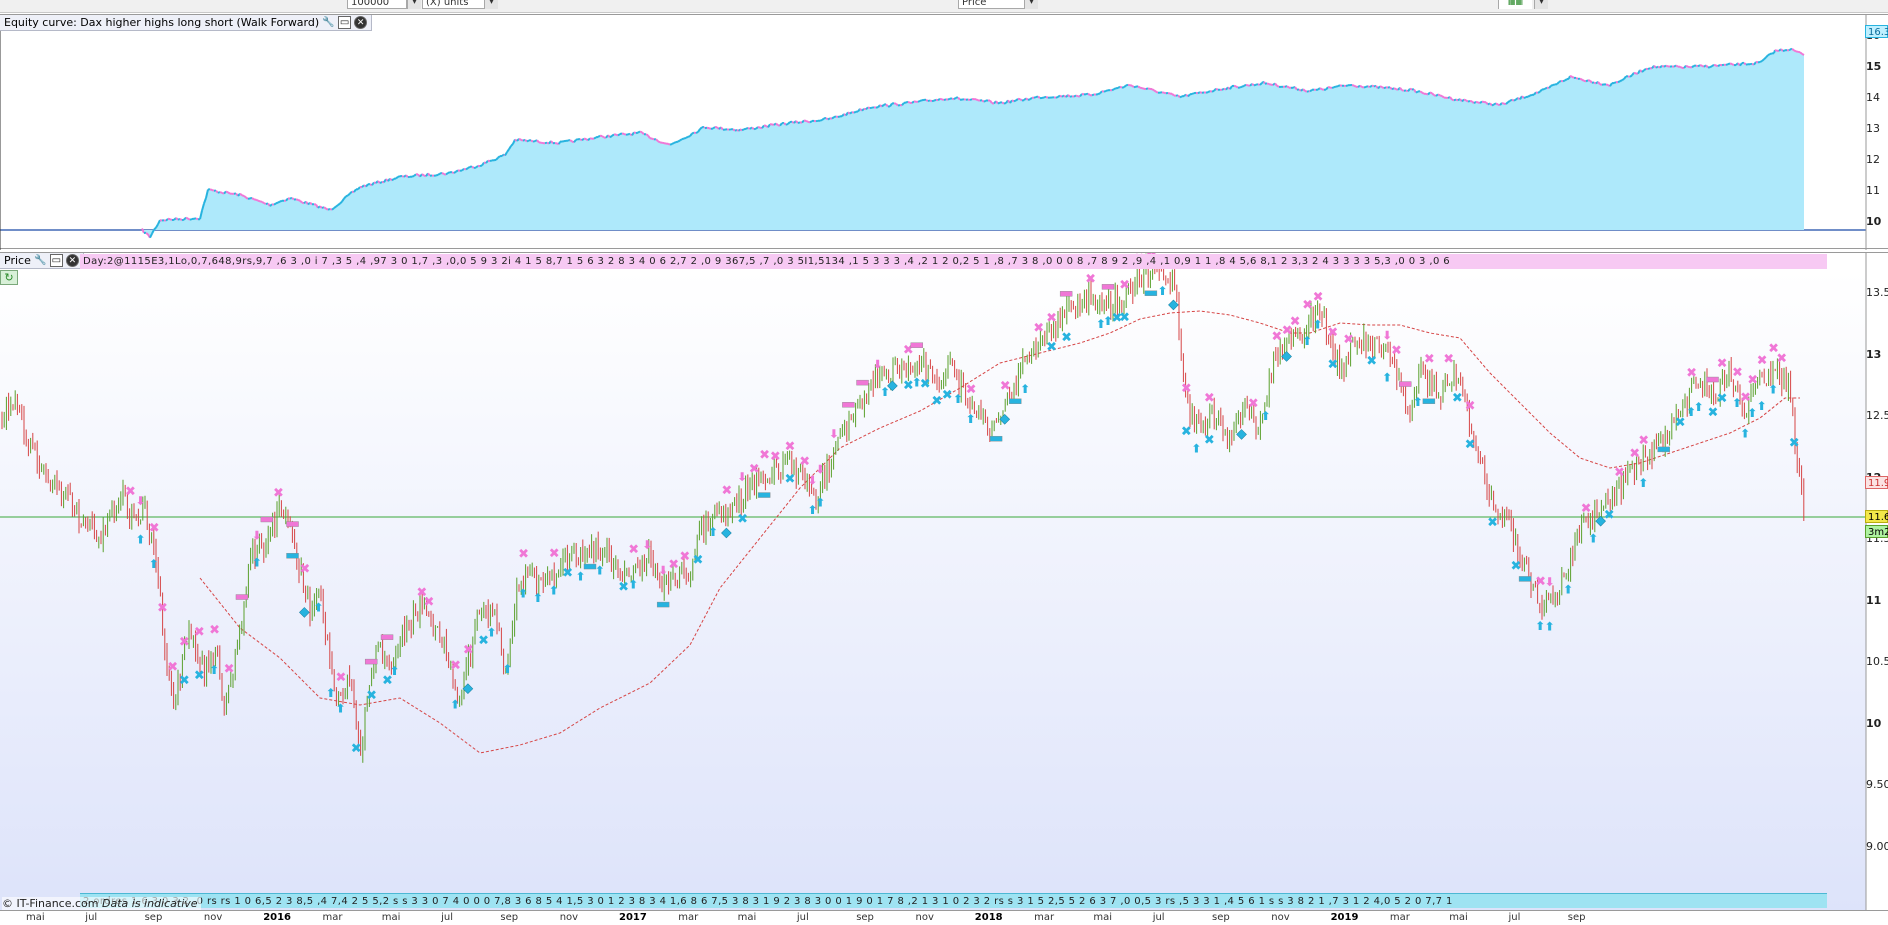 Image resolution: width=1888 pixels, height=925 pixels. What do you see at coordinates (277, 917) in the screenshot?
I see `x-axis-month-label: 2016` at bounding box center [277, 917].